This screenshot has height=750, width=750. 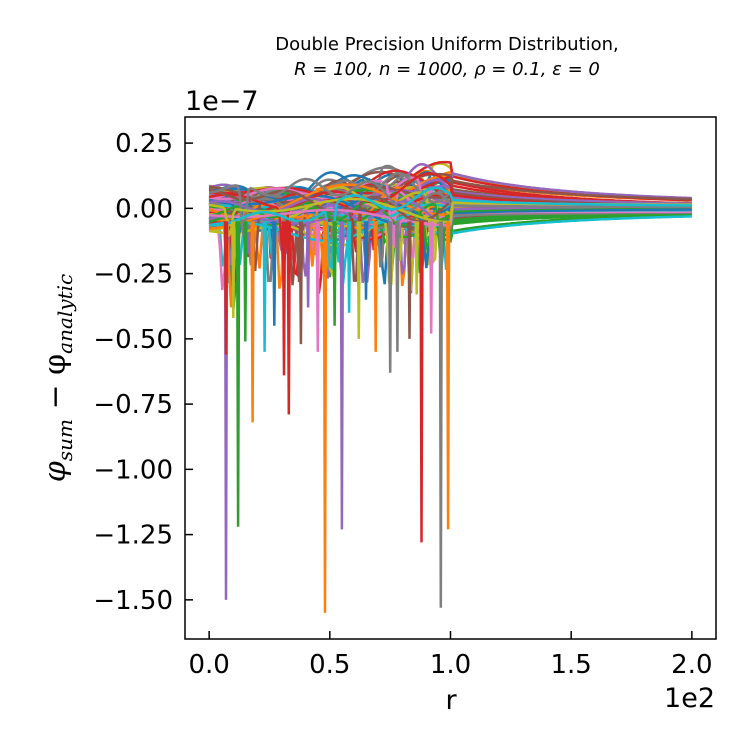 What do you see at coordinates (451, 700) in the screenshot?
I see `x-axis-label: r` at bounding box center [451, 700].